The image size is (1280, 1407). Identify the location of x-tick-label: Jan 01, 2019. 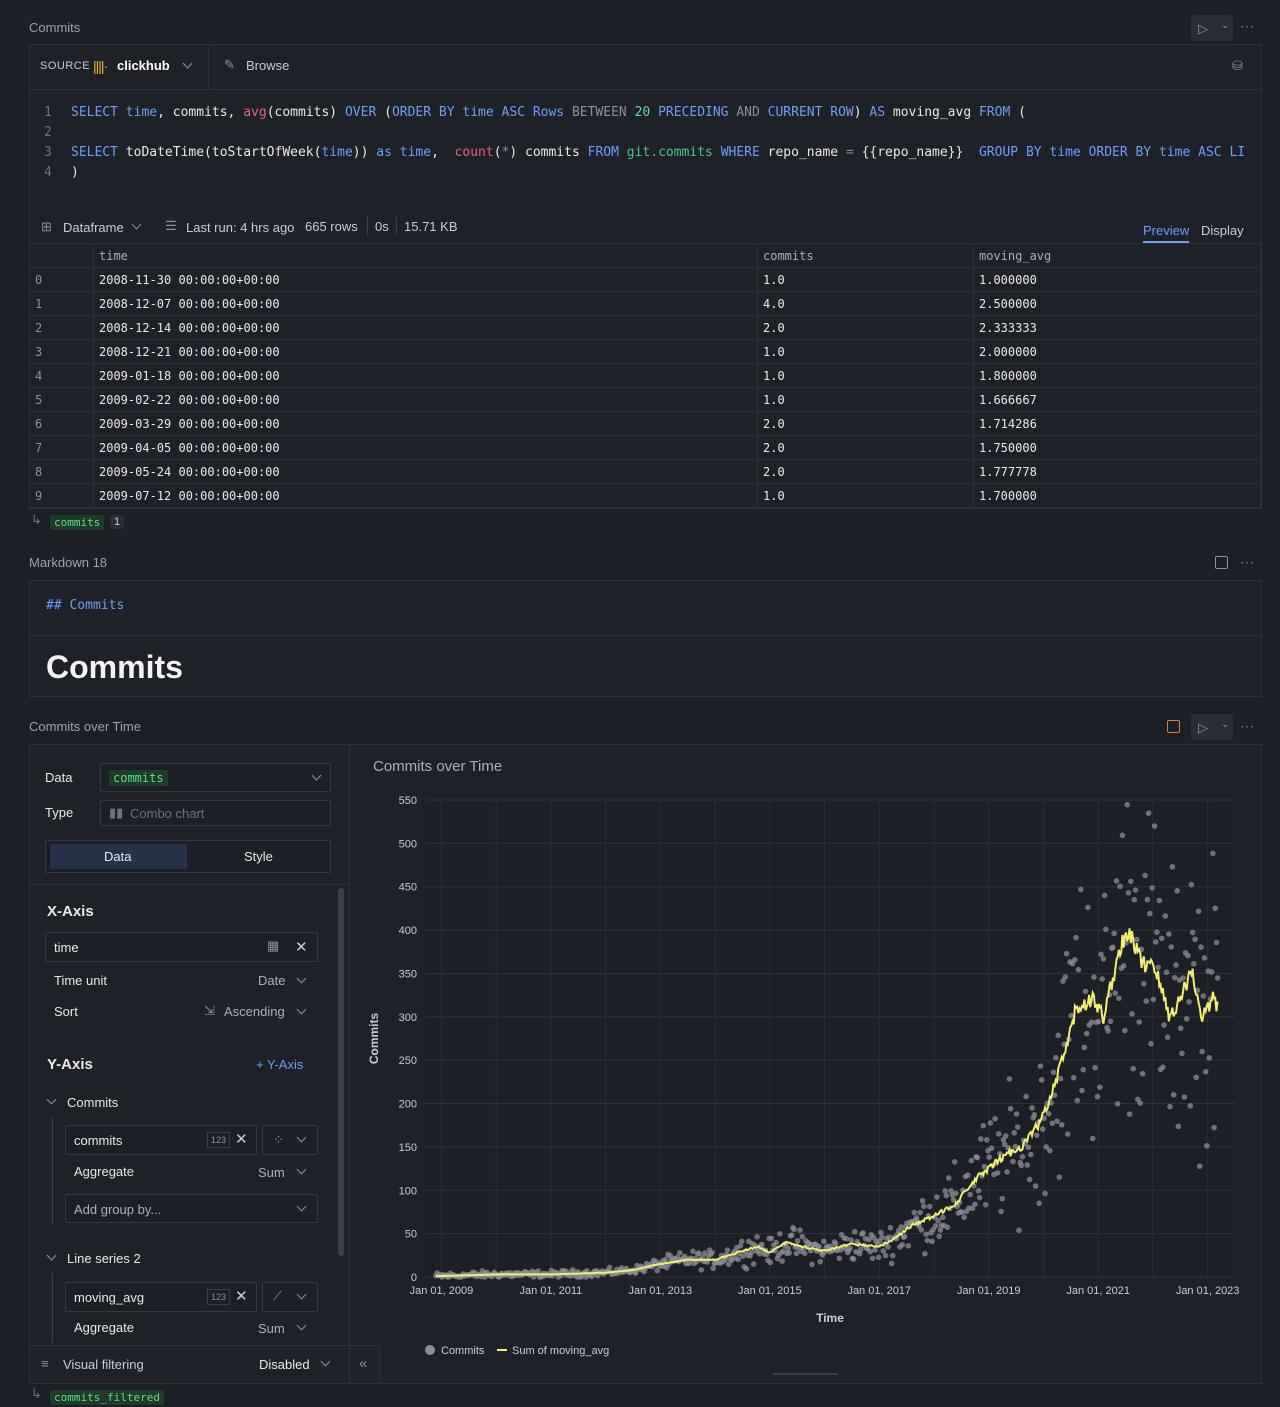
(989, 1291).